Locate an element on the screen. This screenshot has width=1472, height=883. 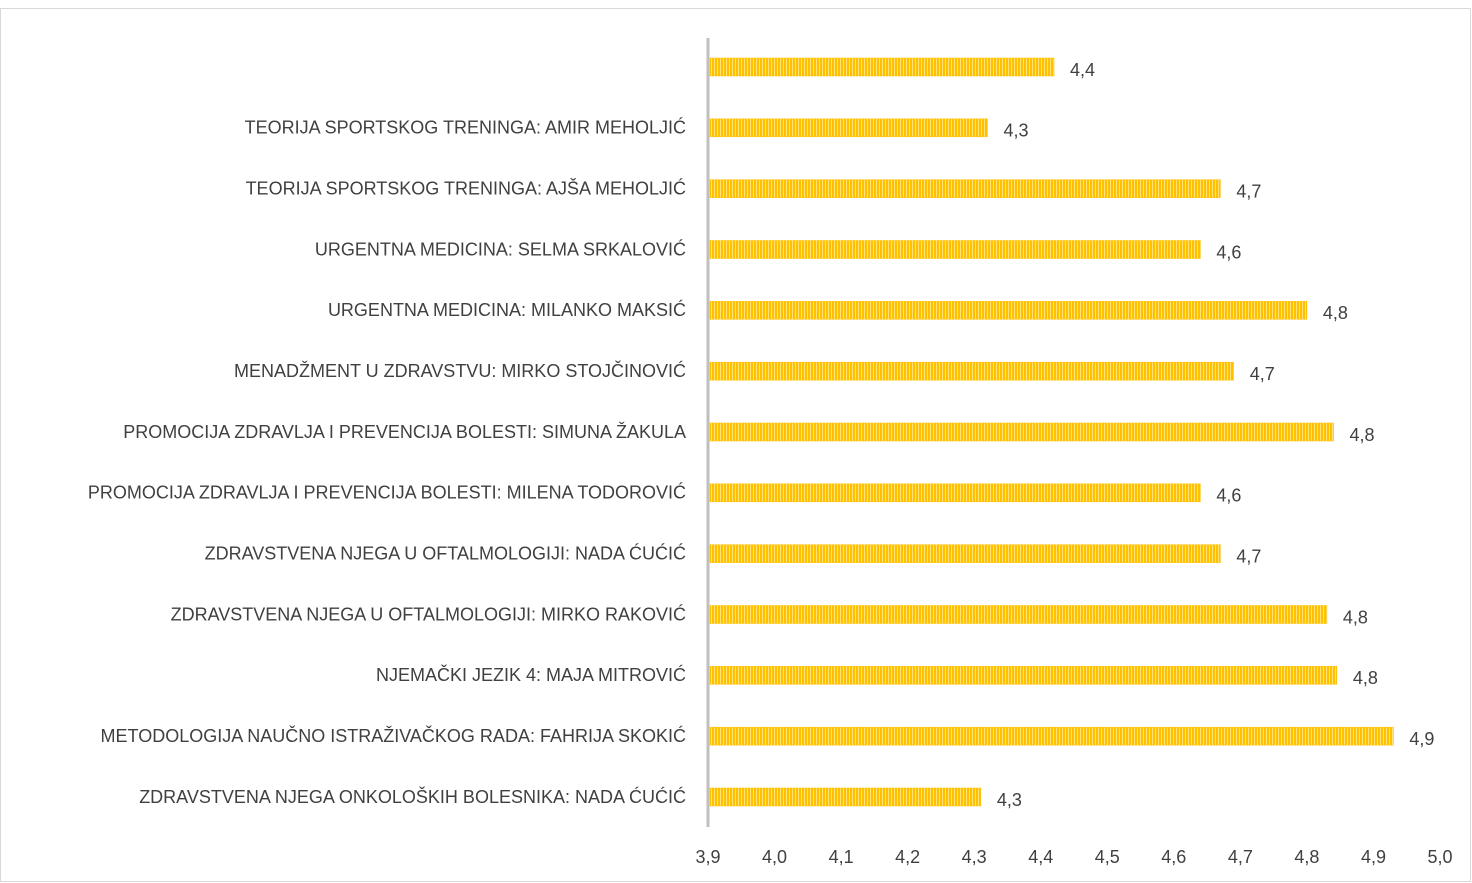
y-tick-label: URGENTNA MEDICINA: MILANKO MAKSIĆ is located at coordinates (507, 309).